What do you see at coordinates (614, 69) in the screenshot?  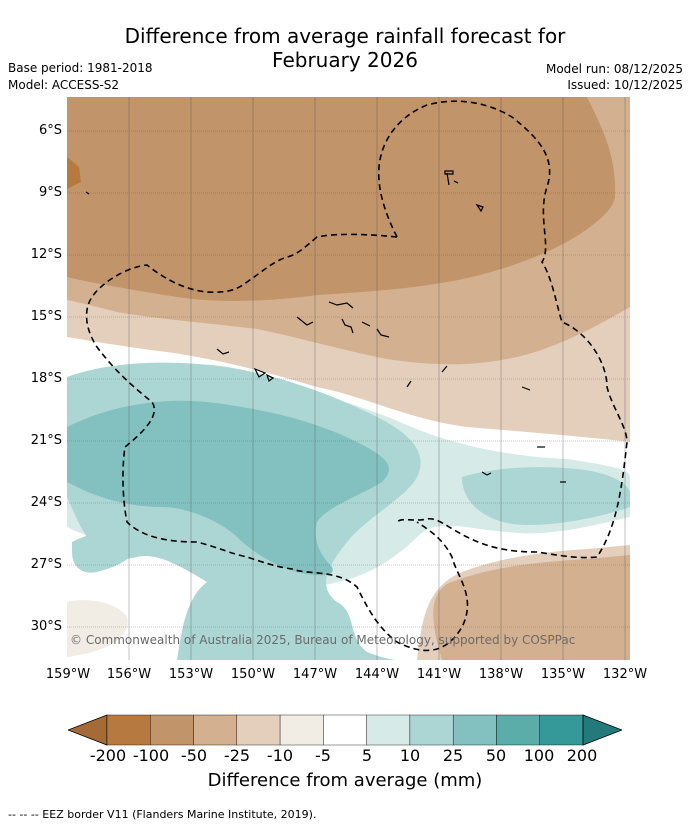 I see `model-run: Model run: 08/12/2025` at bounding box center [614, 69].